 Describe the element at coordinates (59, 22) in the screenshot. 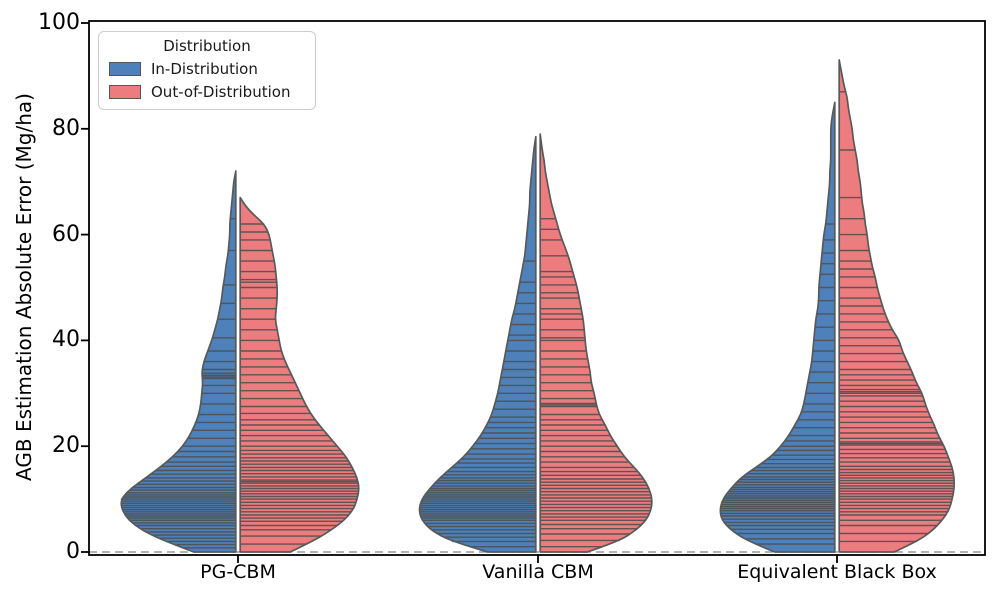

I see `y-tick-label-100: 100` at that location.